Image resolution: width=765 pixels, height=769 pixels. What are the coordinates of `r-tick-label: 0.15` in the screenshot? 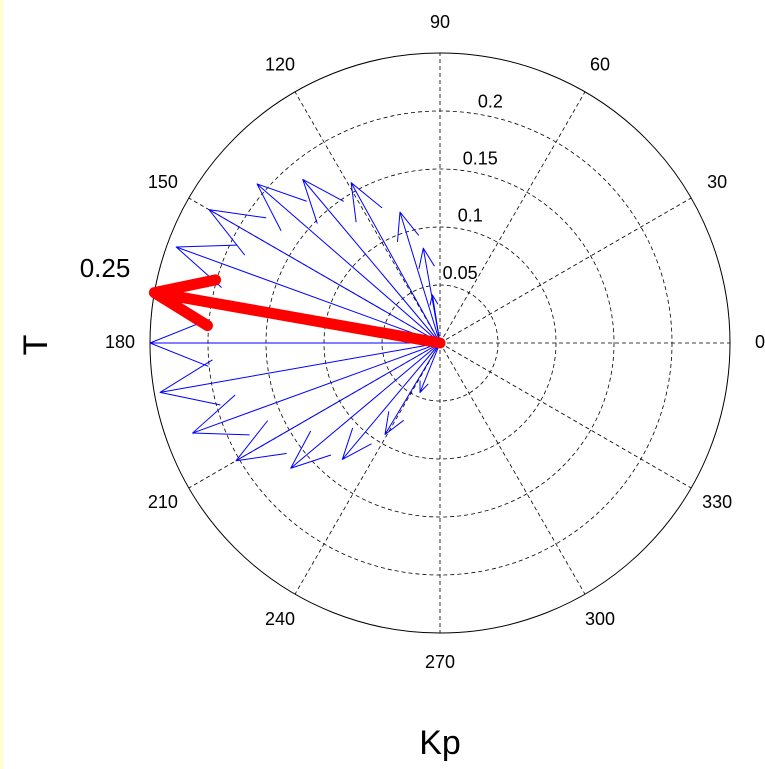 It's located at (480, 159).